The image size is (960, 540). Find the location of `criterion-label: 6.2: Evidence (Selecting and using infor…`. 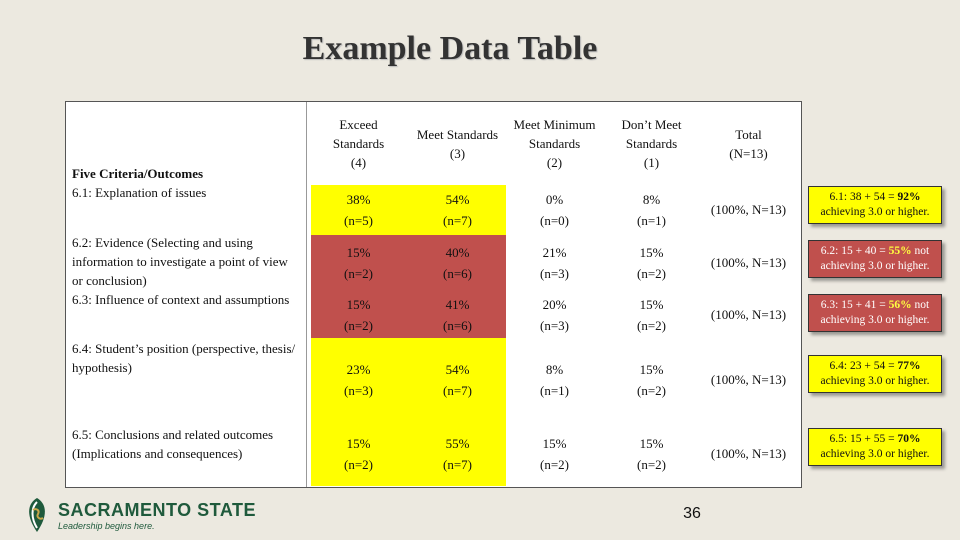

criterion-label: 6.2: Evidence (Selecting and using infor… is located at coordinates (180, 261).